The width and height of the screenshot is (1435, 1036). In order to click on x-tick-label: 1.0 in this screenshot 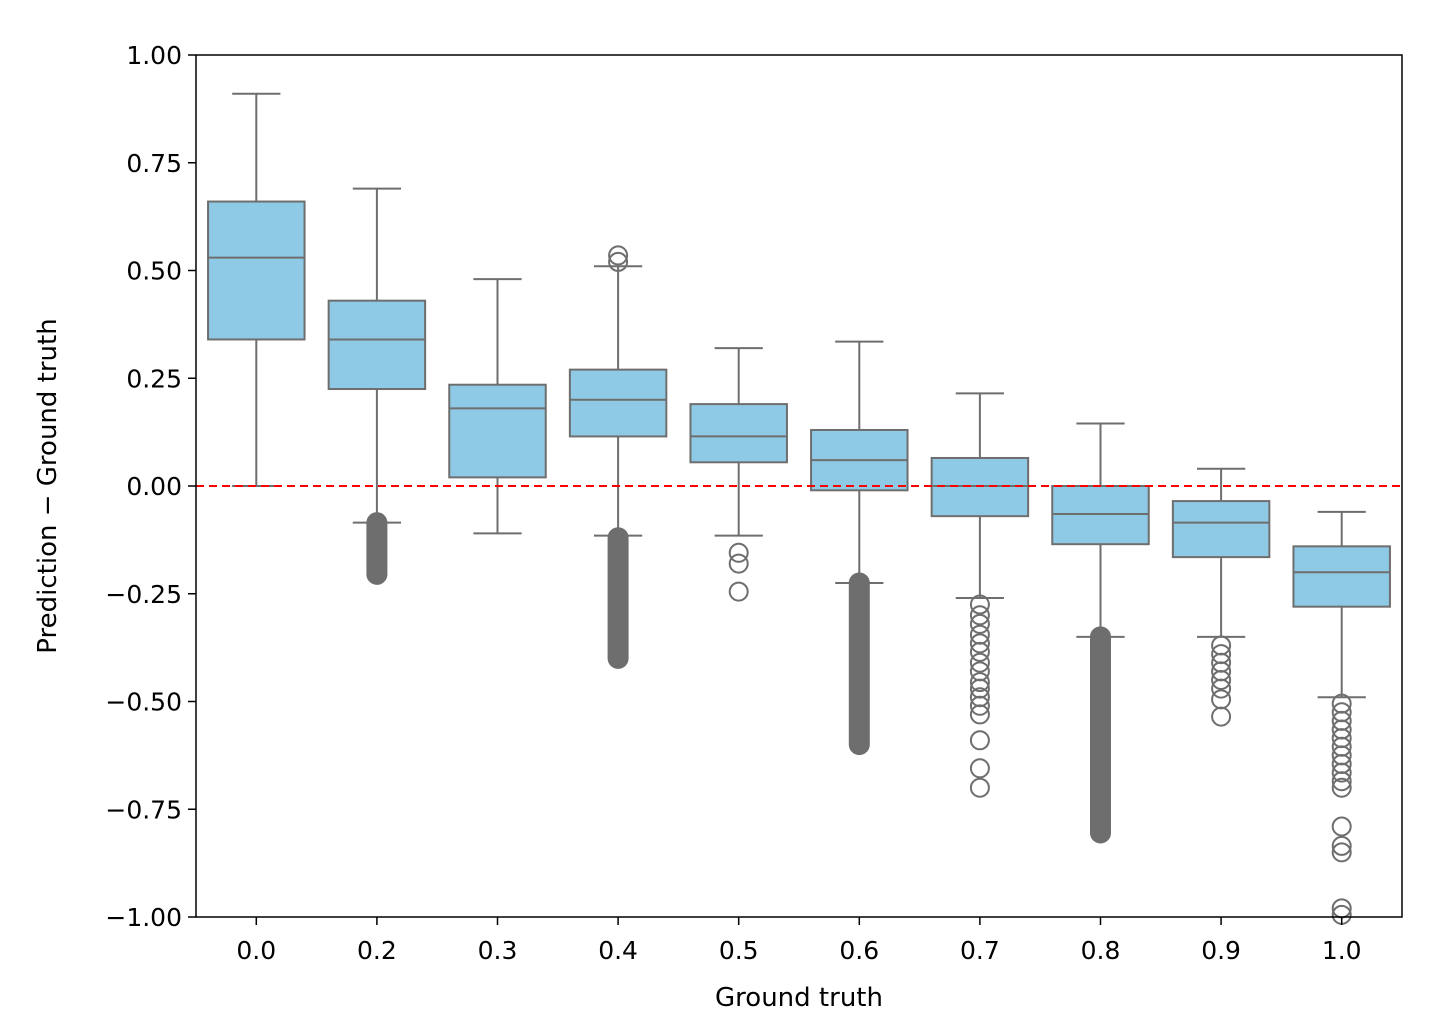, I will do `click(1342, 950)`.